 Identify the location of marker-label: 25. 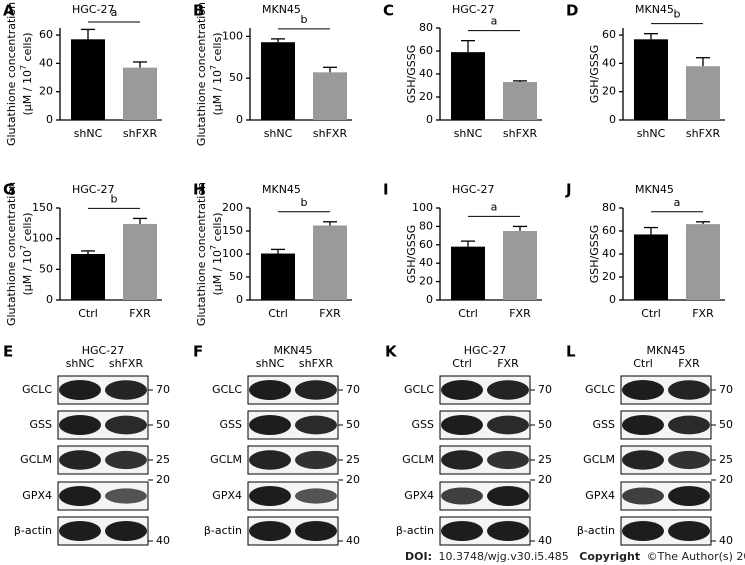
(726, 459).